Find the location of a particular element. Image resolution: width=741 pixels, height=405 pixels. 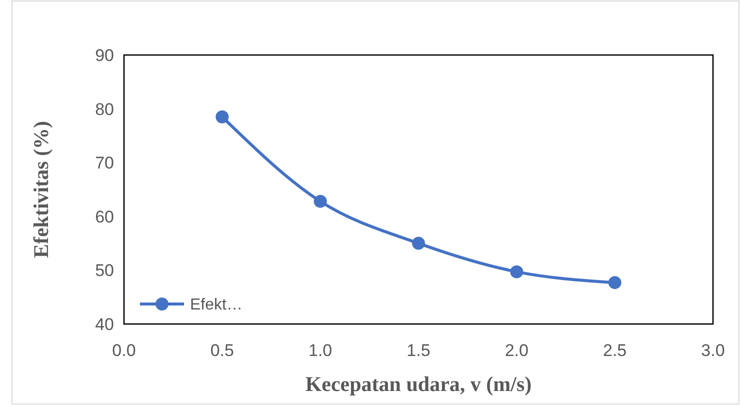

y-axis-title: Efektivitas (%) is located at coordinates (41, 189).